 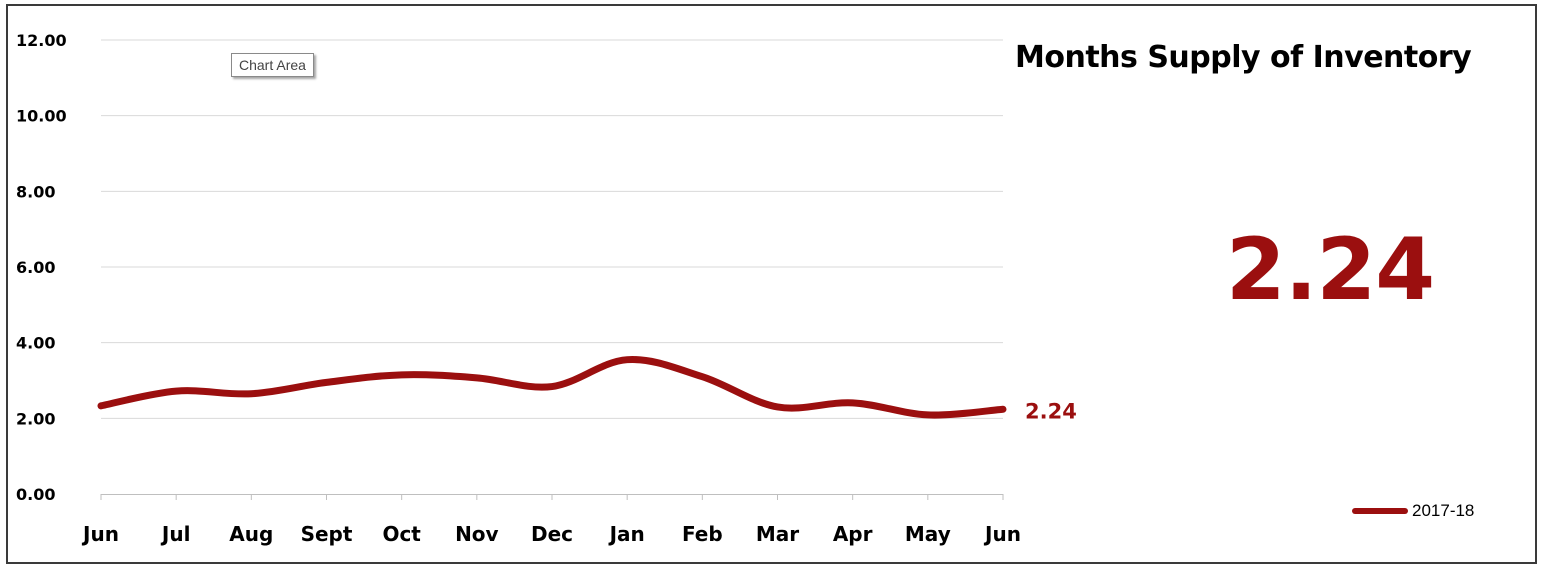 What do you see at coordinates (35, 191) in the screenshot?
I see `y-tick-label: 8.00` at bounding box center [35, 191].